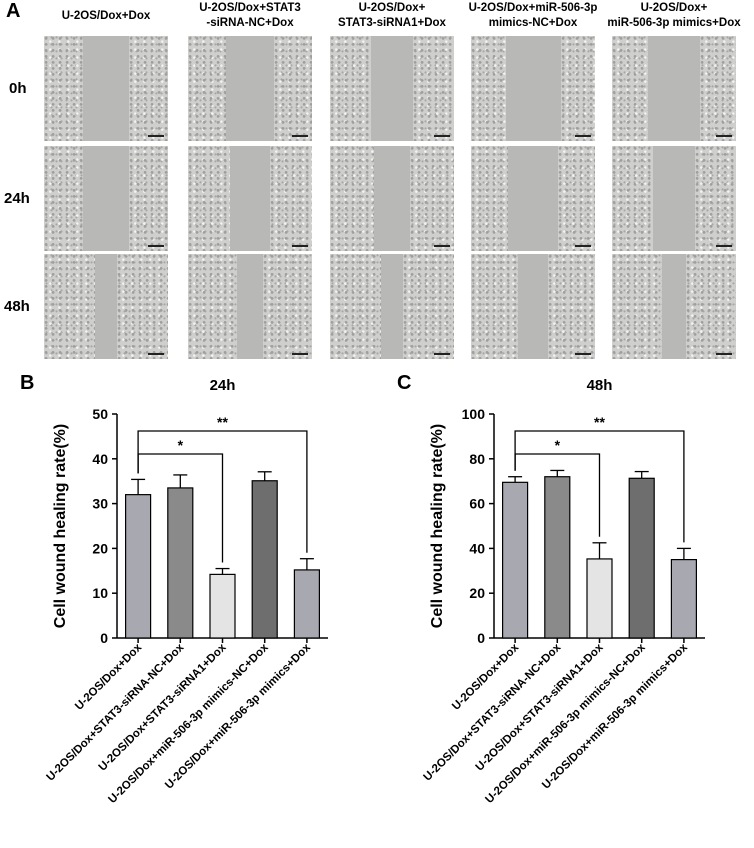 This screenshot has width=754, height=848. I want to click on y-tick-label: 10, so click(100, 593).